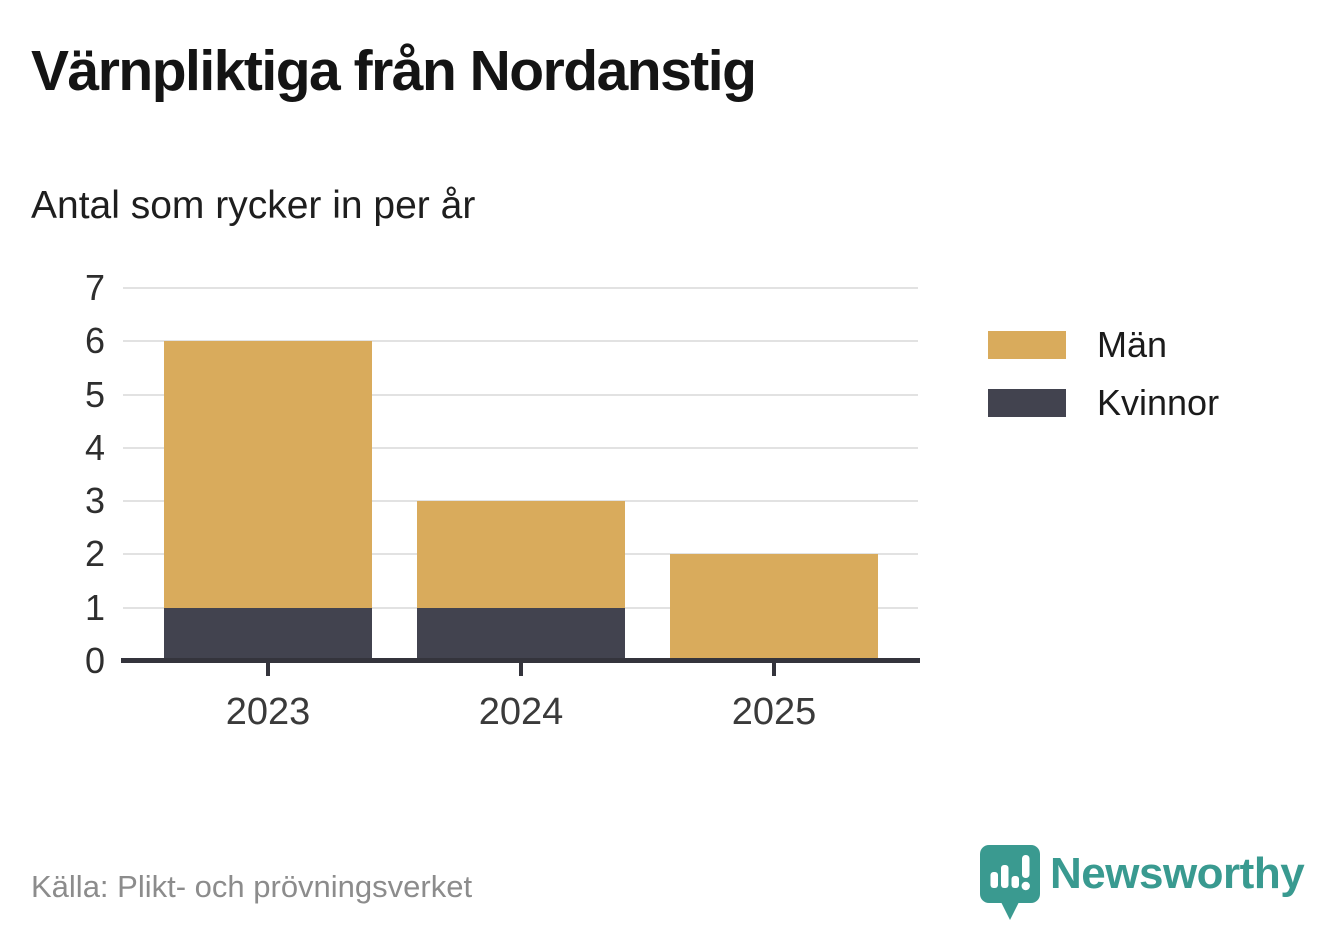  I want to click on y-tick-label: 3, so click(94, 501).